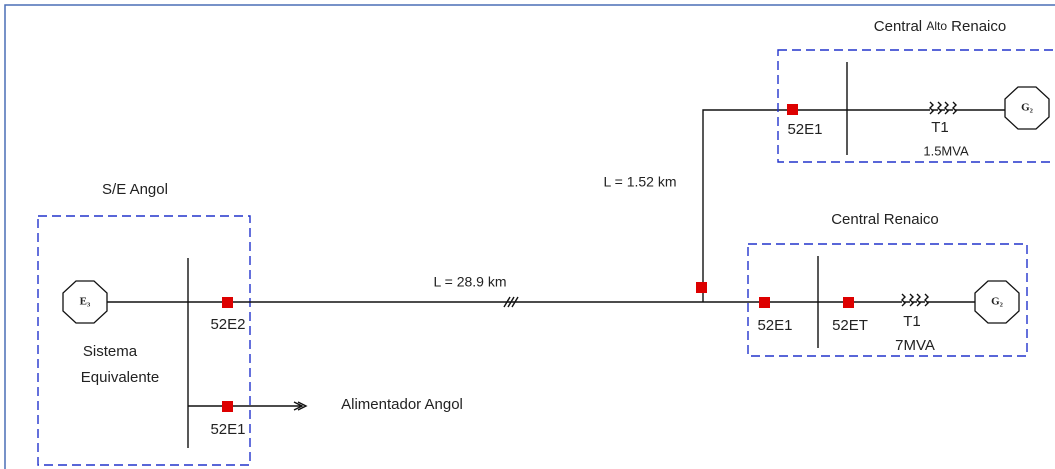  Describe the element at coordinates (469, 282) in the screenshot. I see `line-label: L = 28.9 km` at that location.